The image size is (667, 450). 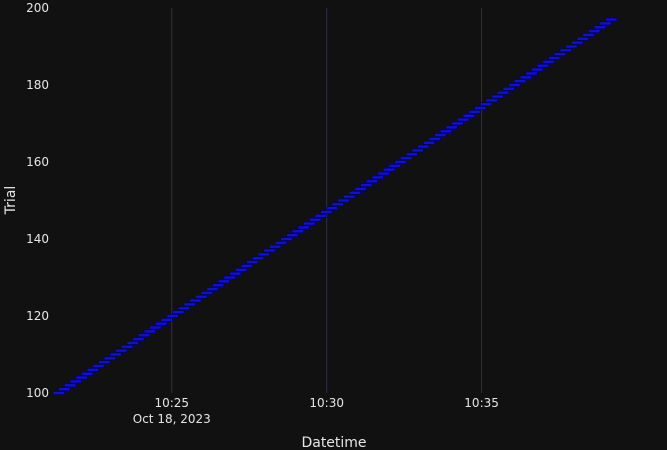 I want to click on y-tick-label: 140, so click(x=37, y=239).